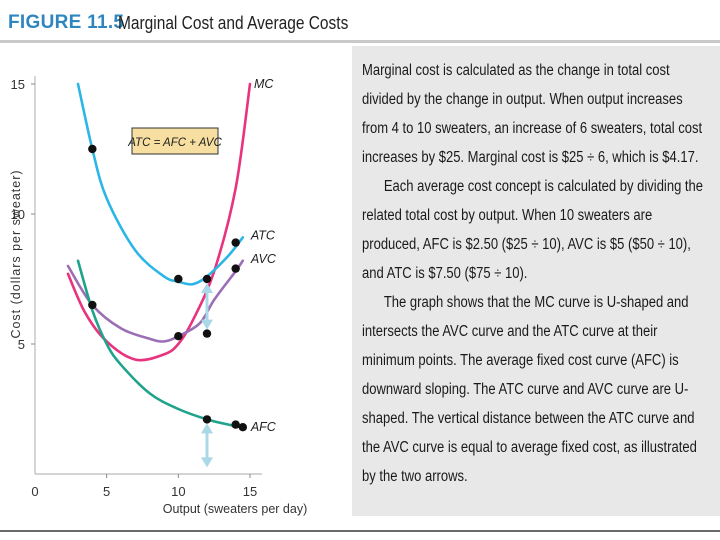 This screenshot has width=720, height=540. What do you see at coordinates (235, 509) in the screenshot?
I see `x-axis-label: Output (sweaters per day)` at bounding box center [235, 509].